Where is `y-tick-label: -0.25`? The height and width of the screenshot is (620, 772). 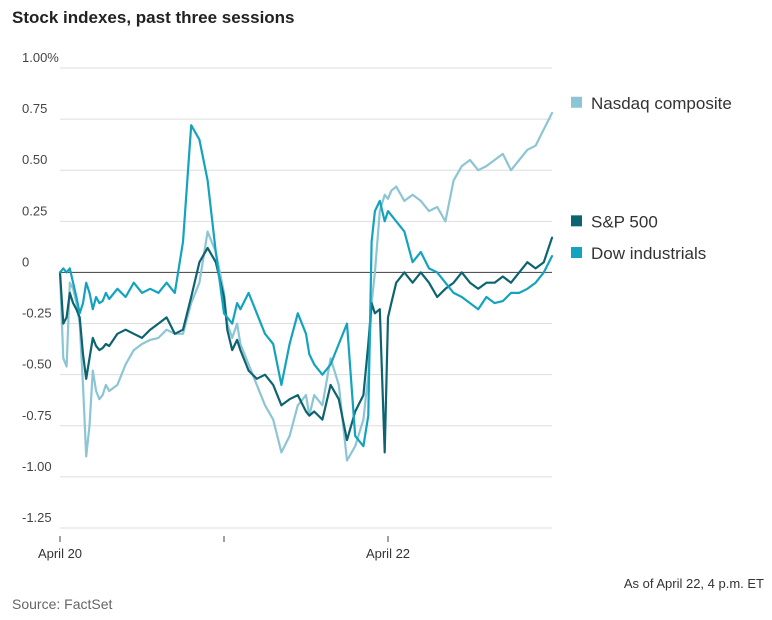
y-tick-label: -0.25 is located at coordinates (37, 313).